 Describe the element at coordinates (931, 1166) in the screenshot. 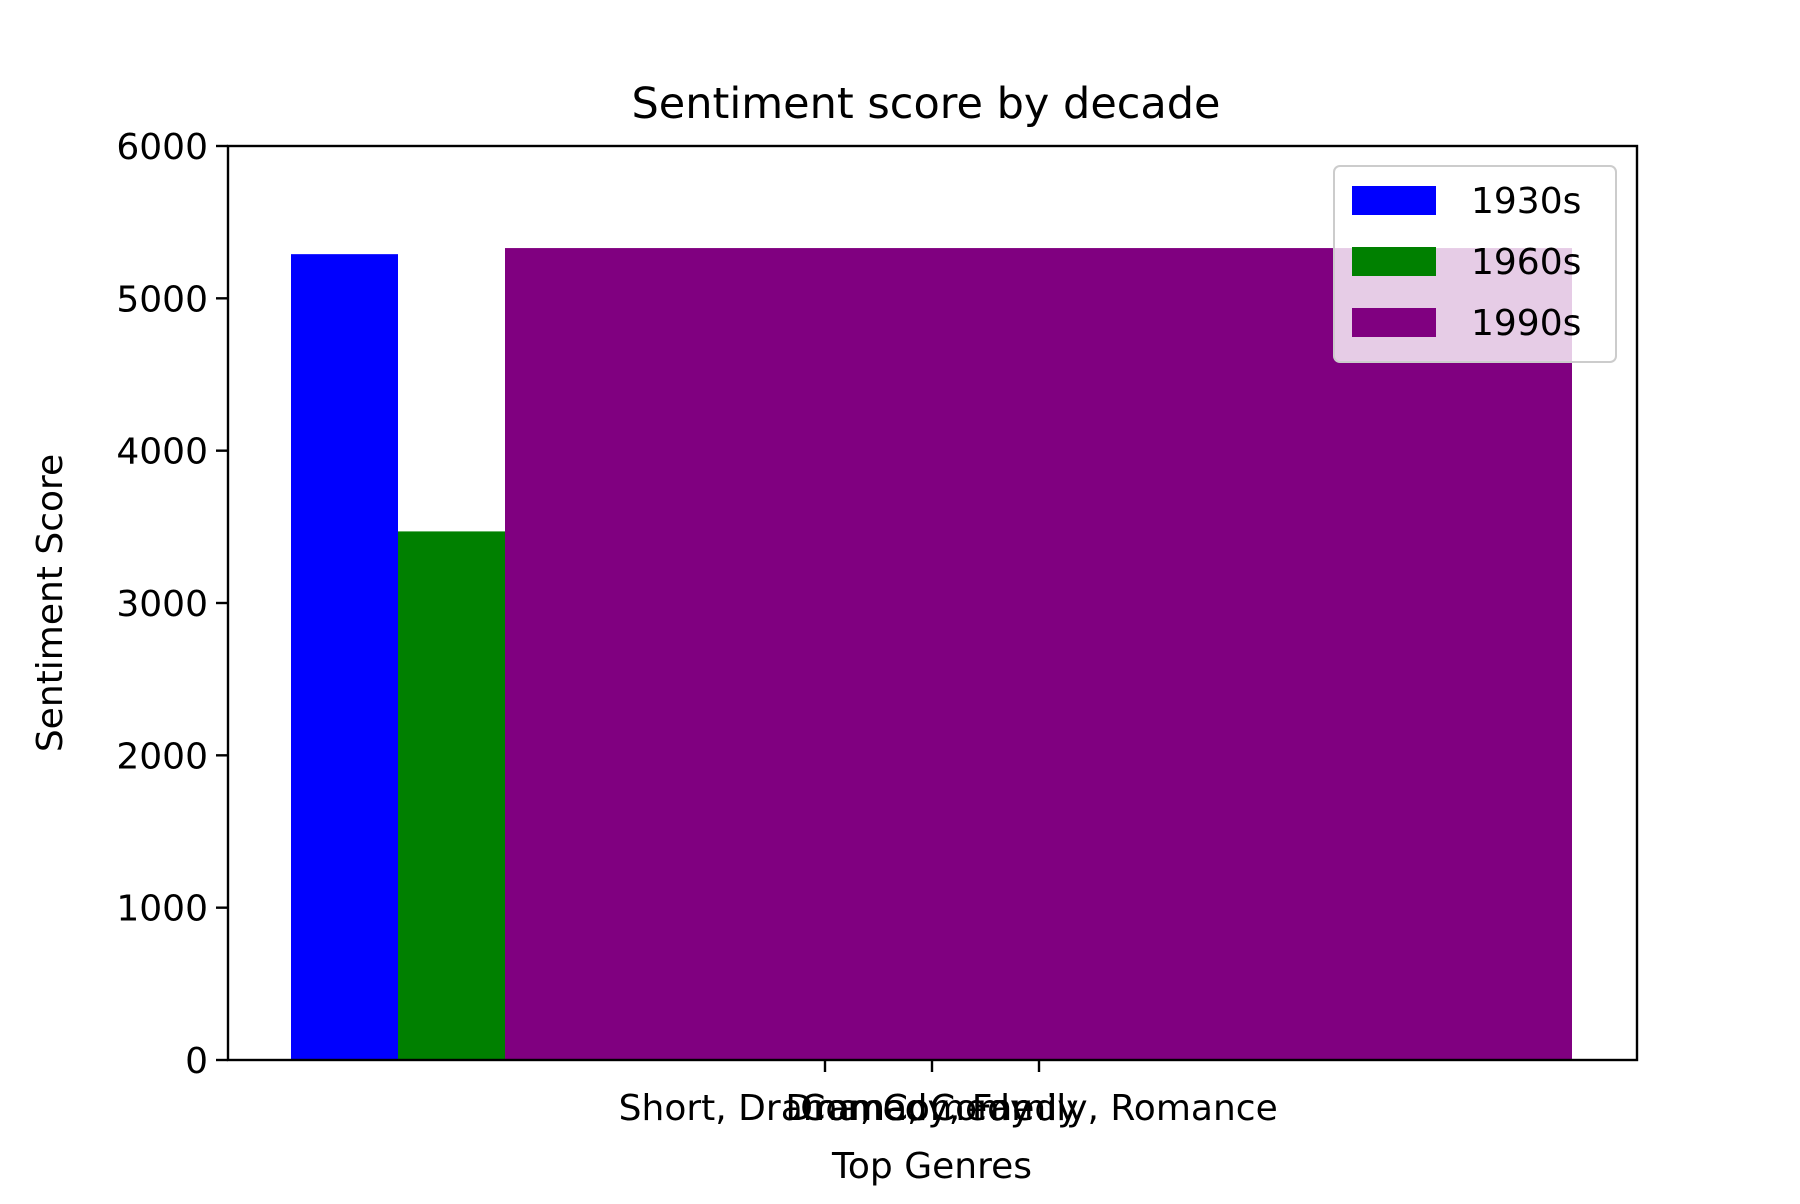

I see `x-axis-label: Top Genres` at that location.